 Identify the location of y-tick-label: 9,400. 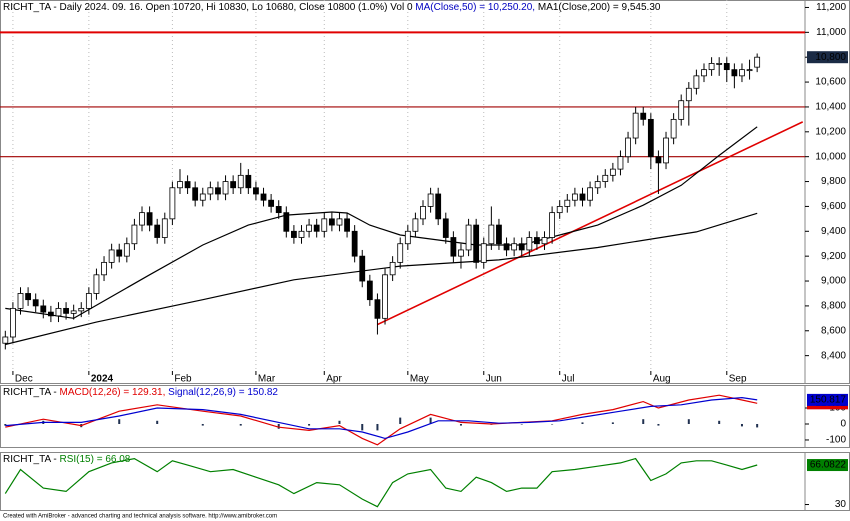
(833, 231).